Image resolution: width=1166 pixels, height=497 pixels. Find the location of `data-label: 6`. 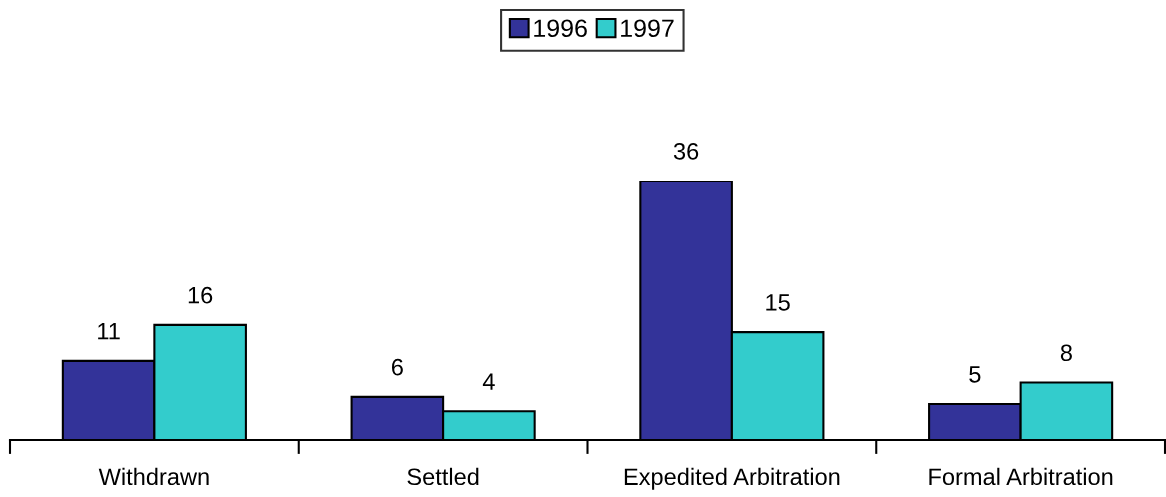

data-label: 6 is located at coordinates (397, 367).